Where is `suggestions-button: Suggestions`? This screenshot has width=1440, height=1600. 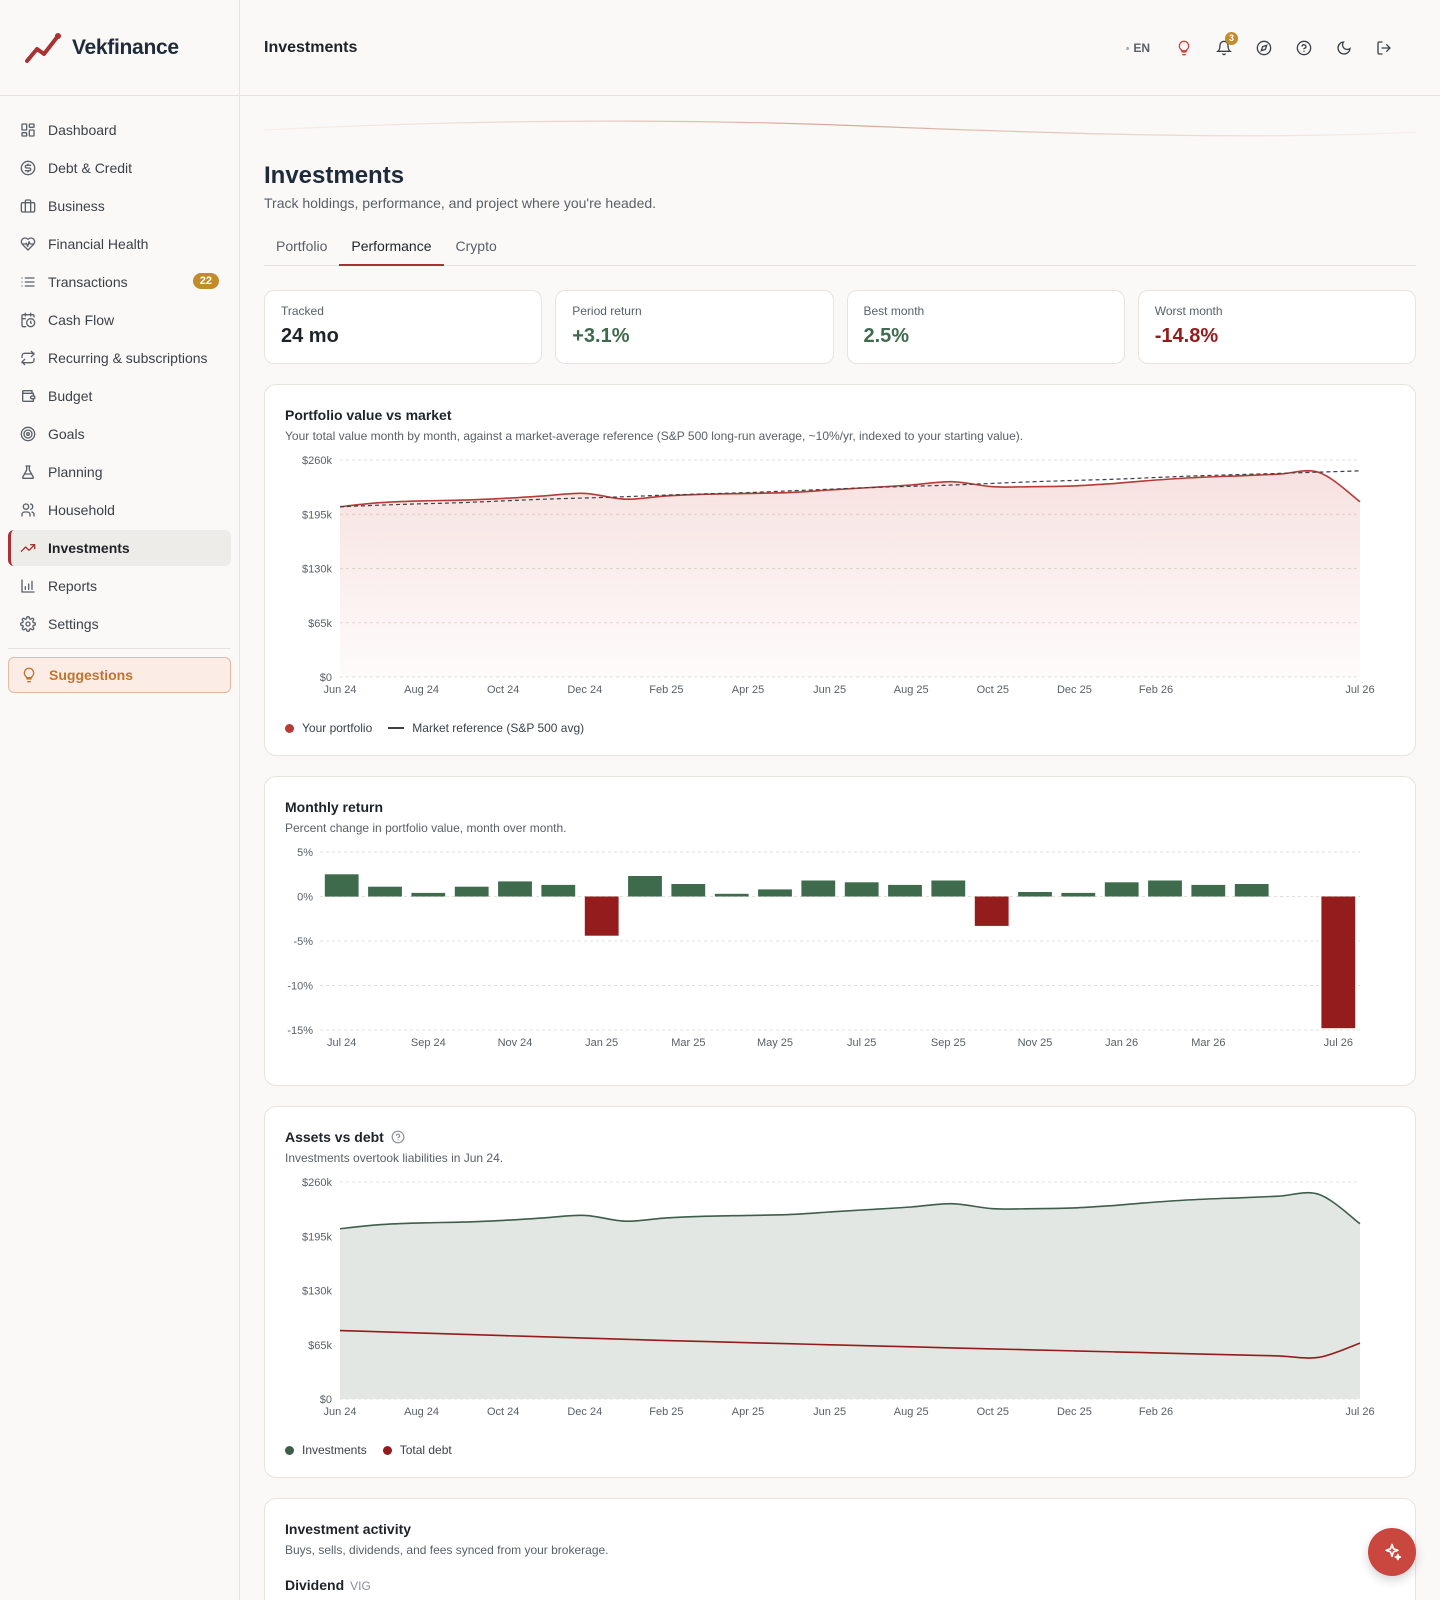 suggestions-button: Suggestions is located at coordinates (119, 675).